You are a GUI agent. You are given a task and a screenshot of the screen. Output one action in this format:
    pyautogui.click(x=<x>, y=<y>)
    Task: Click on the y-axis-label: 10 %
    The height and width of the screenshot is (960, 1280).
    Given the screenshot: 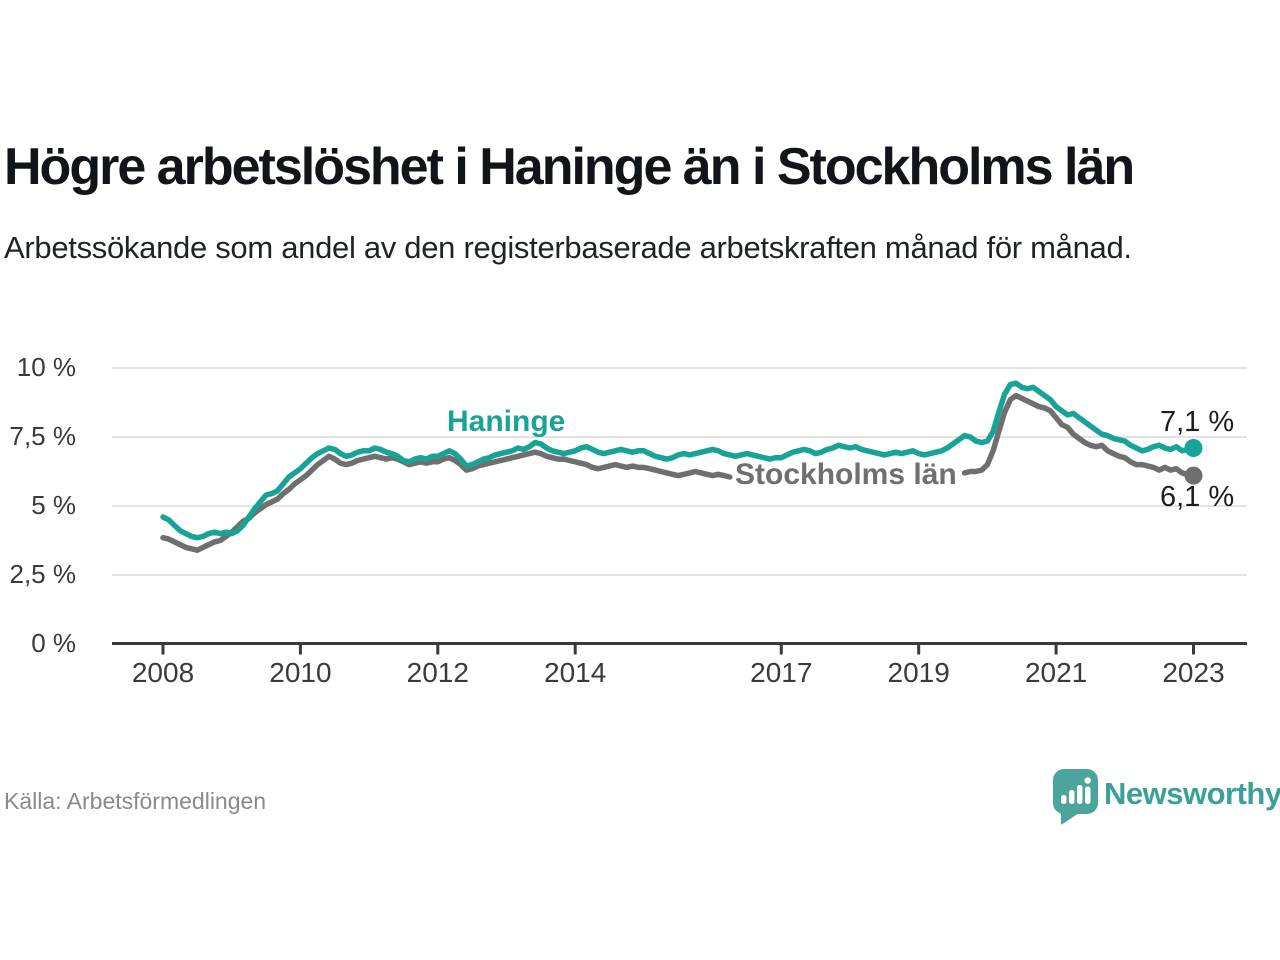 What is the action you would take?
    pyautogui.click(x=46, y=366)
    